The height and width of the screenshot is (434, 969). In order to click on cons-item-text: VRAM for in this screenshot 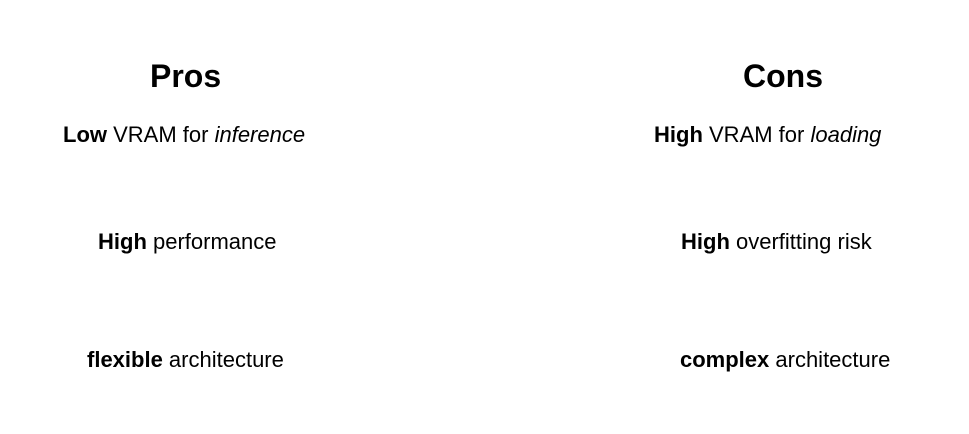, I will do `click(756, 134)`.